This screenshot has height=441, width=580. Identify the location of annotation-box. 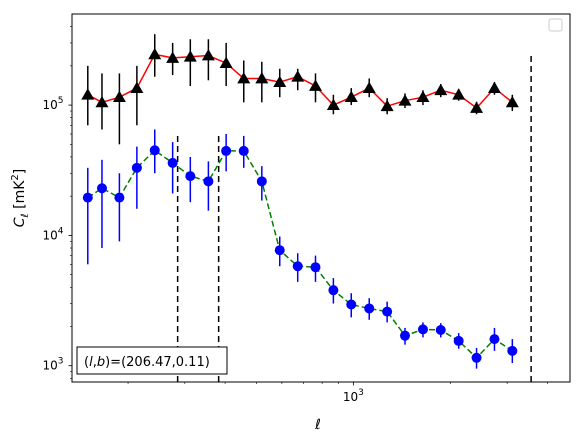
(152, 360).